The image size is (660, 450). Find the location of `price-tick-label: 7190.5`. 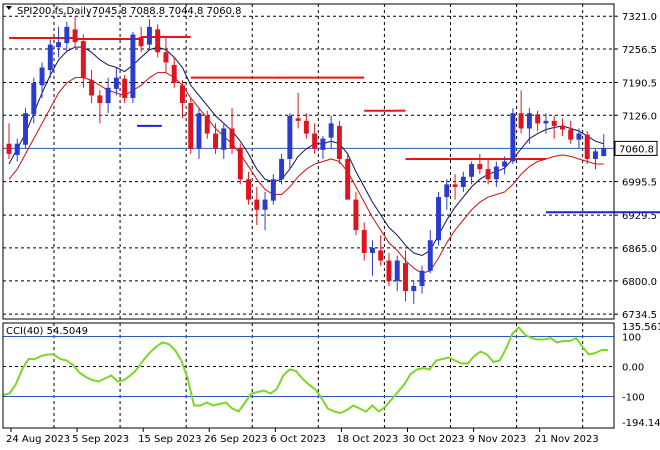

price-tick-label: 7190.5 is located at coordinates (639, 83).